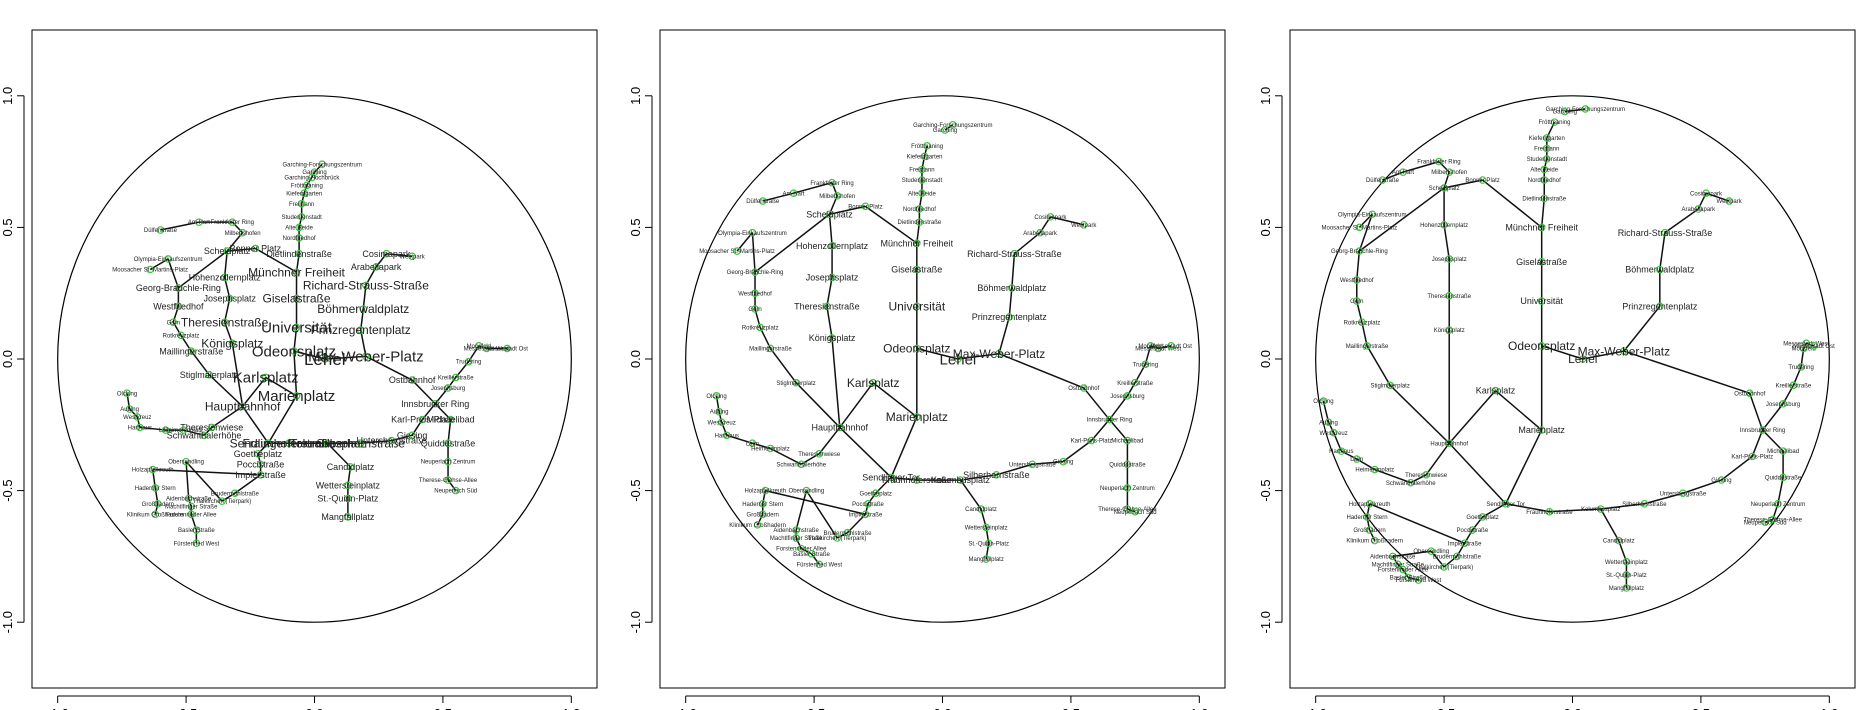 This screenshot has width=1862, height=710. I want to click on station-label: Innsbrucker Ring, so click(1762, 431).